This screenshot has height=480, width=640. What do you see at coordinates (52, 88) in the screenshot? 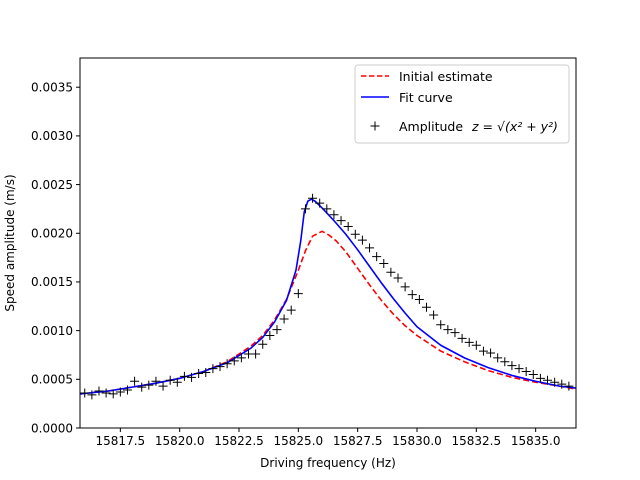
I see `y-tick-label: 0.0035` at bounding box center [52, 88].